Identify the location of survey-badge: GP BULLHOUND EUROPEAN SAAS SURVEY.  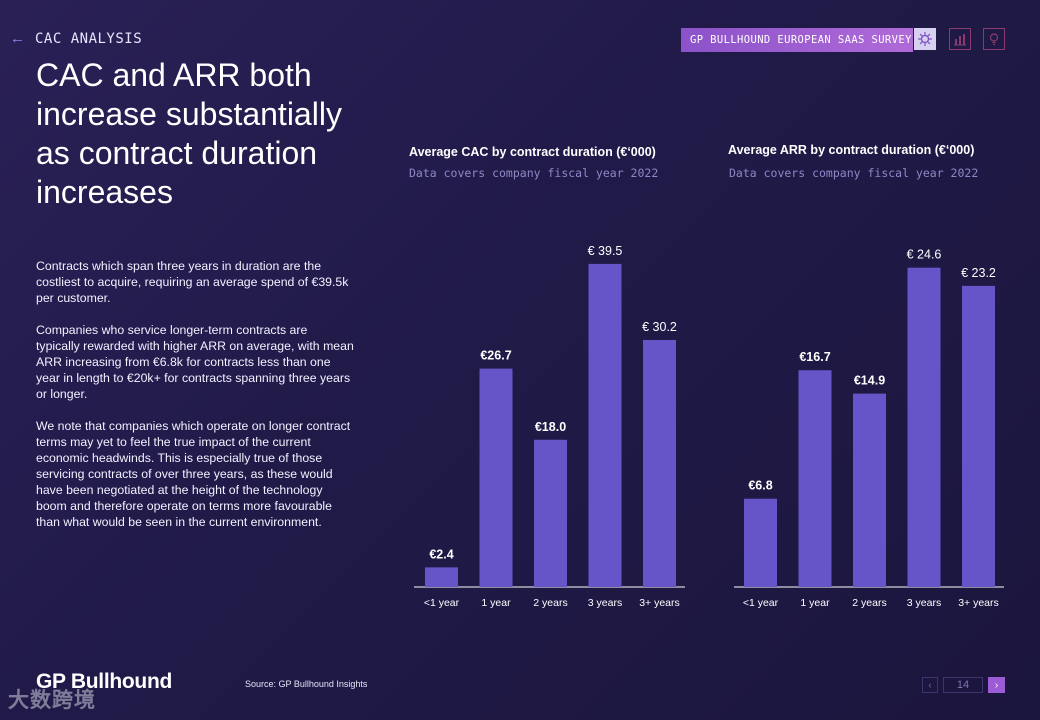
(797, 40).